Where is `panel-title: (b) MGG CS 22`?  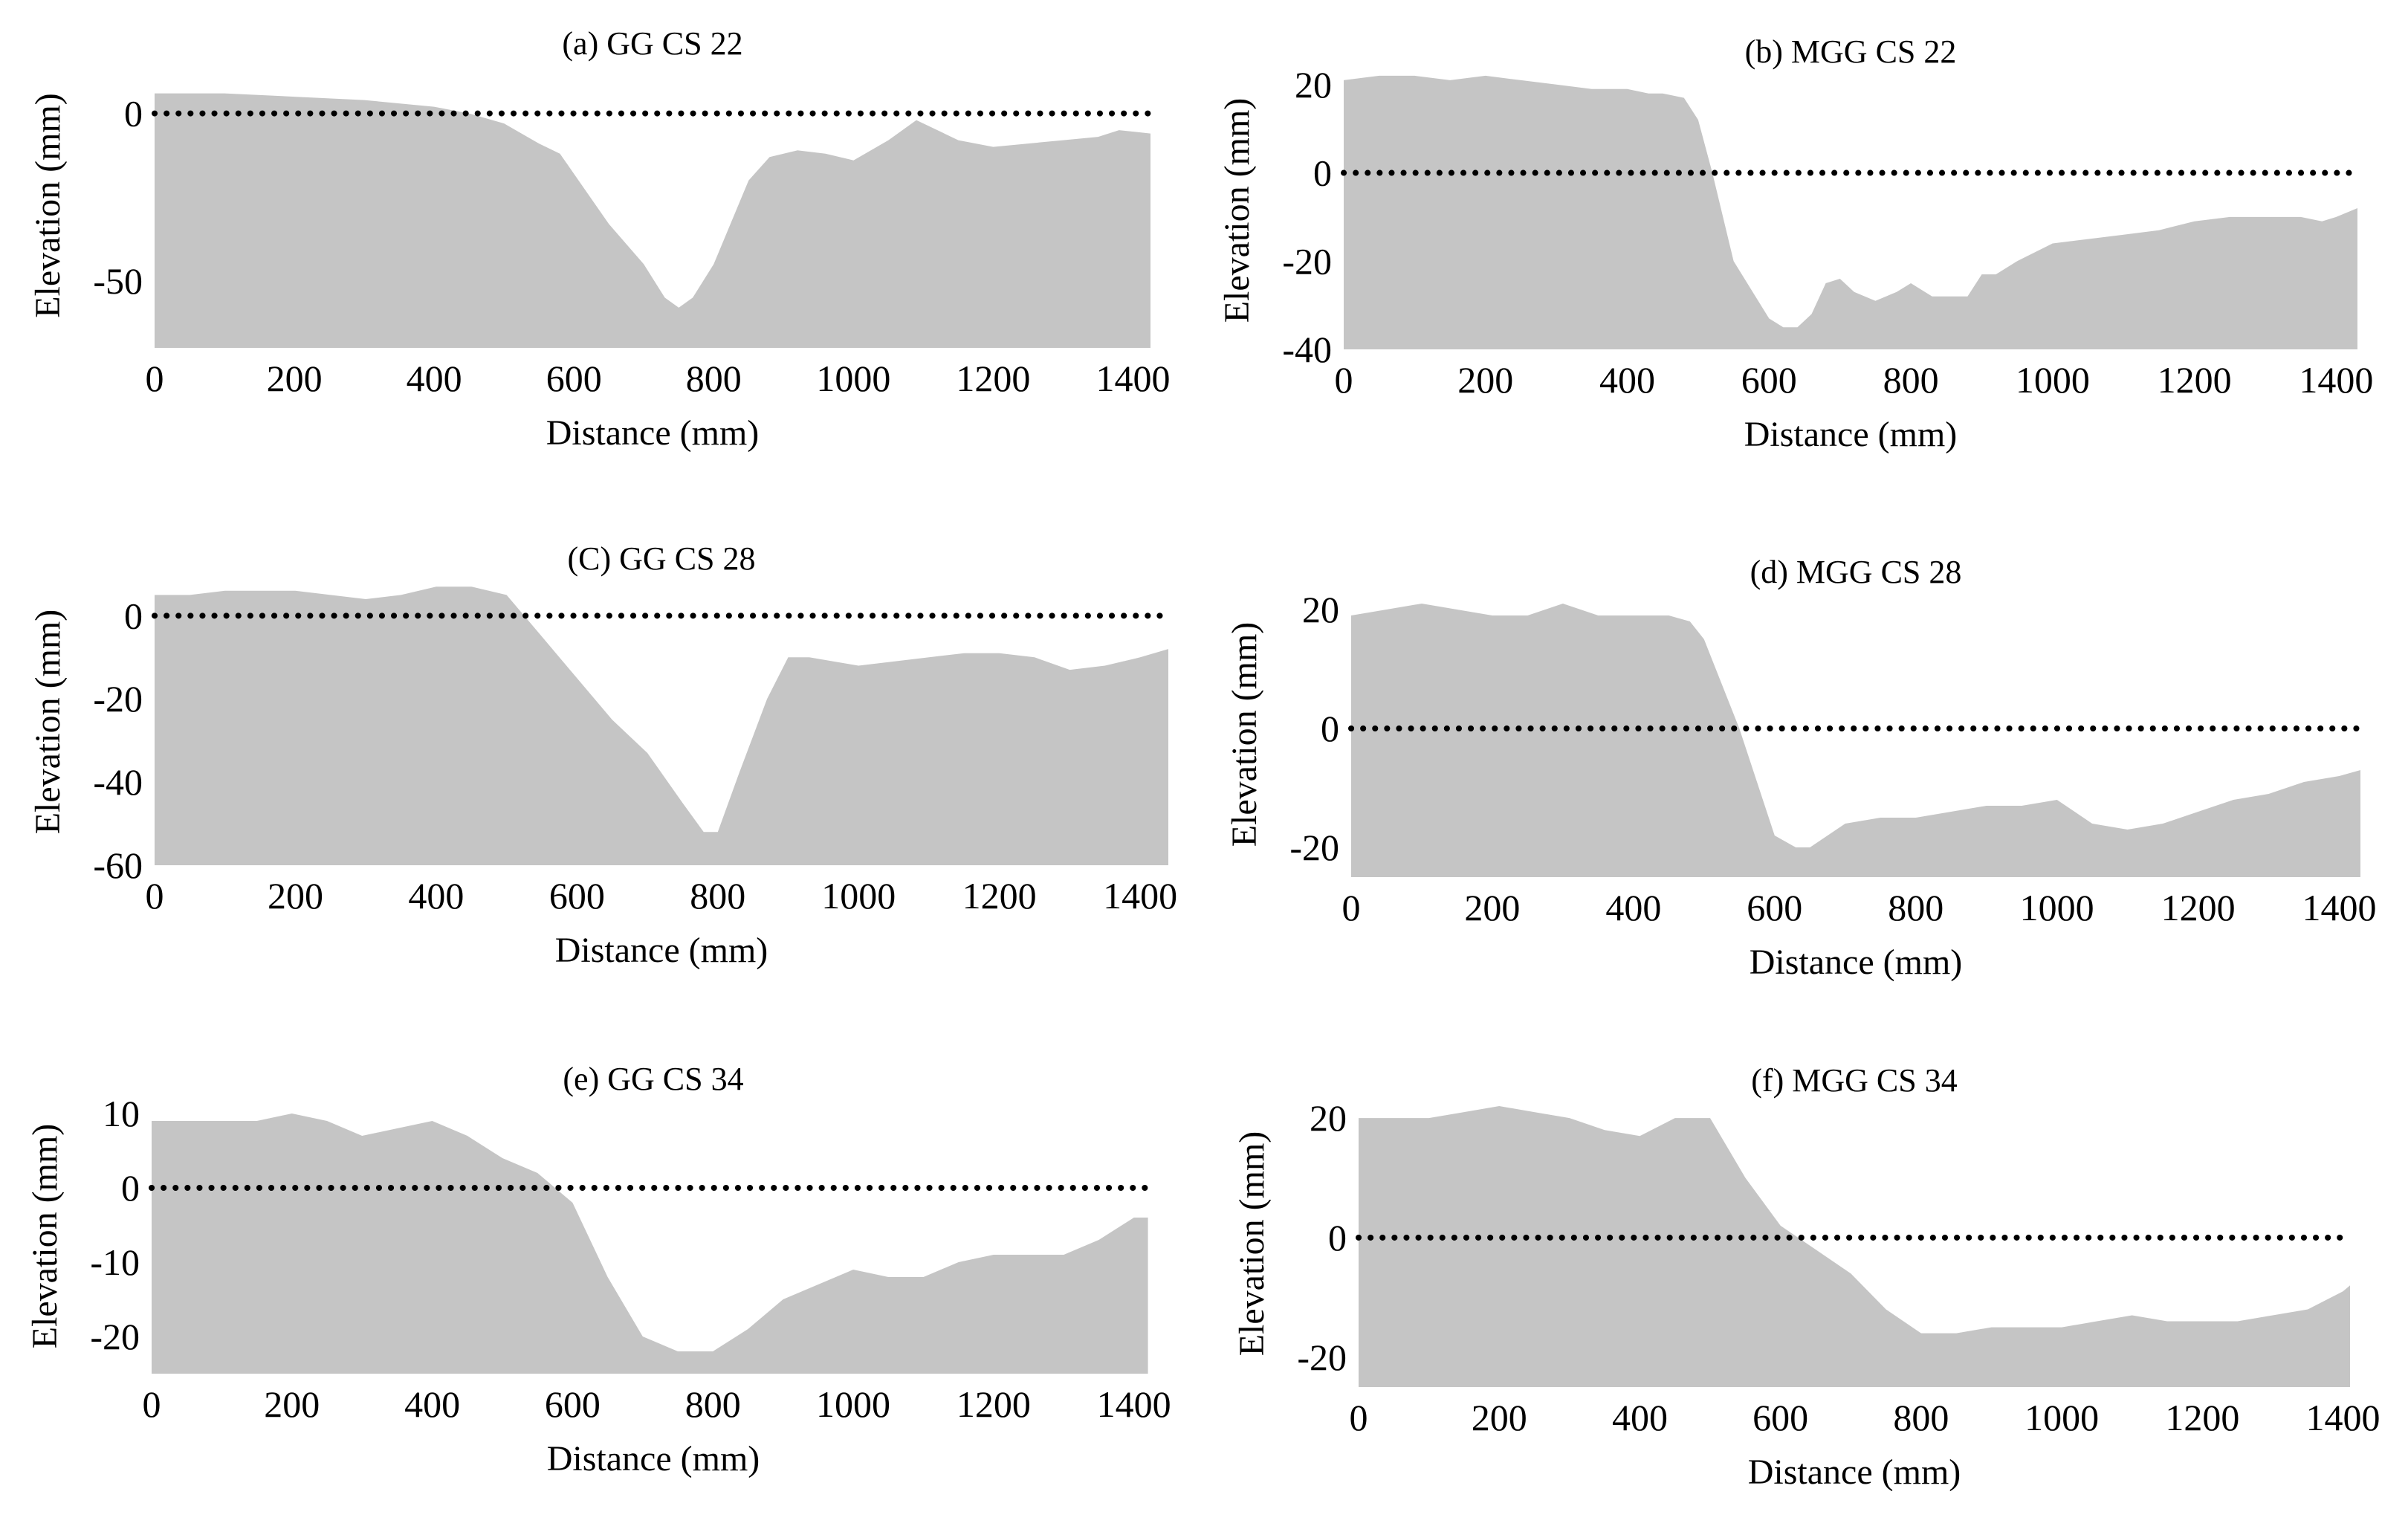 panel-title: (b) MGG CS 22 is located at coordinates (1851, 51).